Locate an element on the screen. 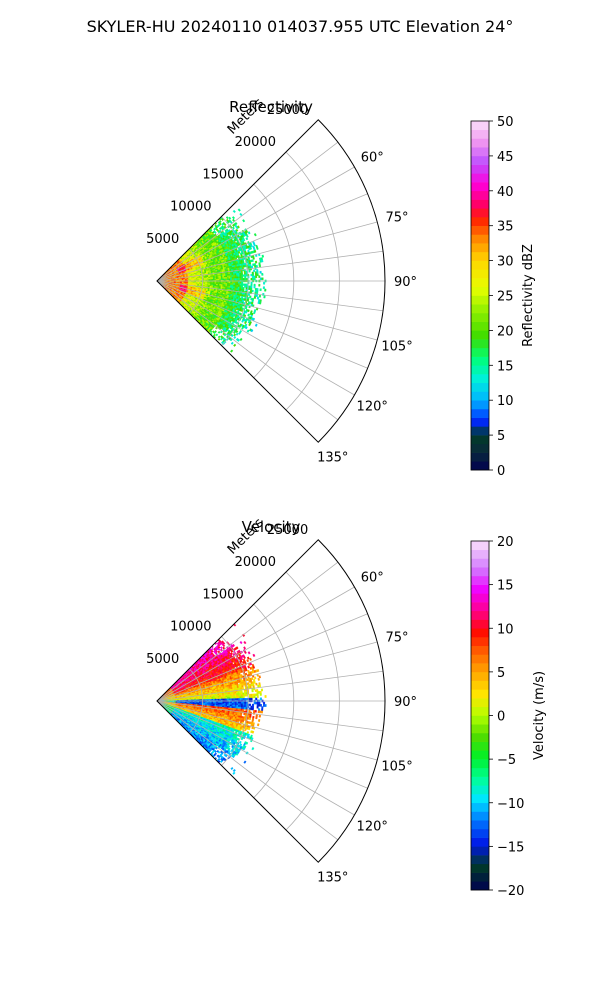 The width and height of the screenshot is (600, 1000). colorbar-tick-label: 30 is located at coordinates (505, 262).